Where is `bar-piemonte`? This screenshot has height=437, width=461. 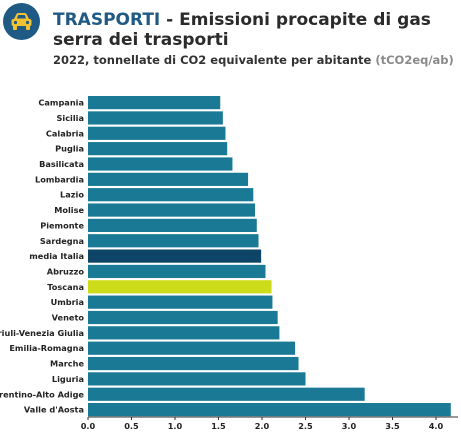 bar-piemonte is located at coordinates (172, 225).